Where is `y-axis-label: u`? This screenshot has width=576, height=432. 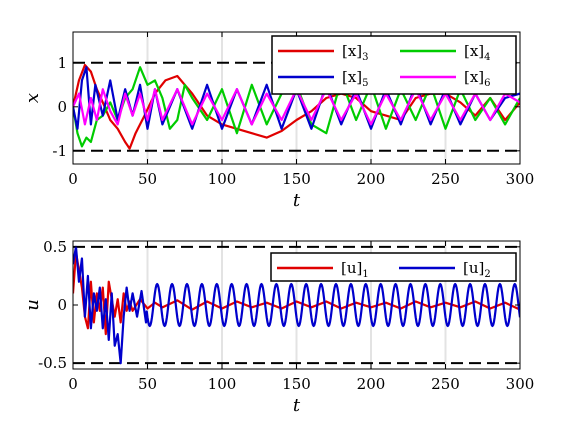
y-axis-label: u is located at coordinates (32, 305).